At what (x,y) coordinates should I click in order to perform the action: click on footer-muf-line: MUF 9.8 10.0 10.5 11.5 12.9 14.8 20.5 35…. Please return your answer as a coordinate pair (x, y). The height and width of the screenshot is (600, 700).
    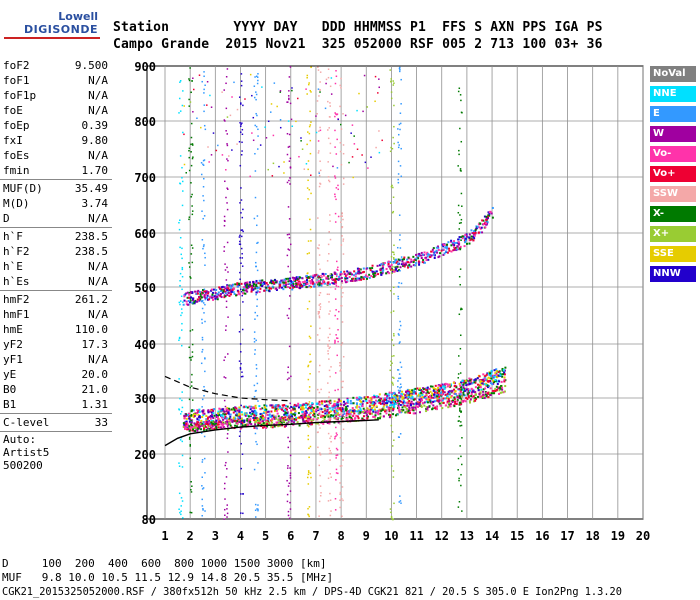
    Looking at the image, I should click on (168, 577).